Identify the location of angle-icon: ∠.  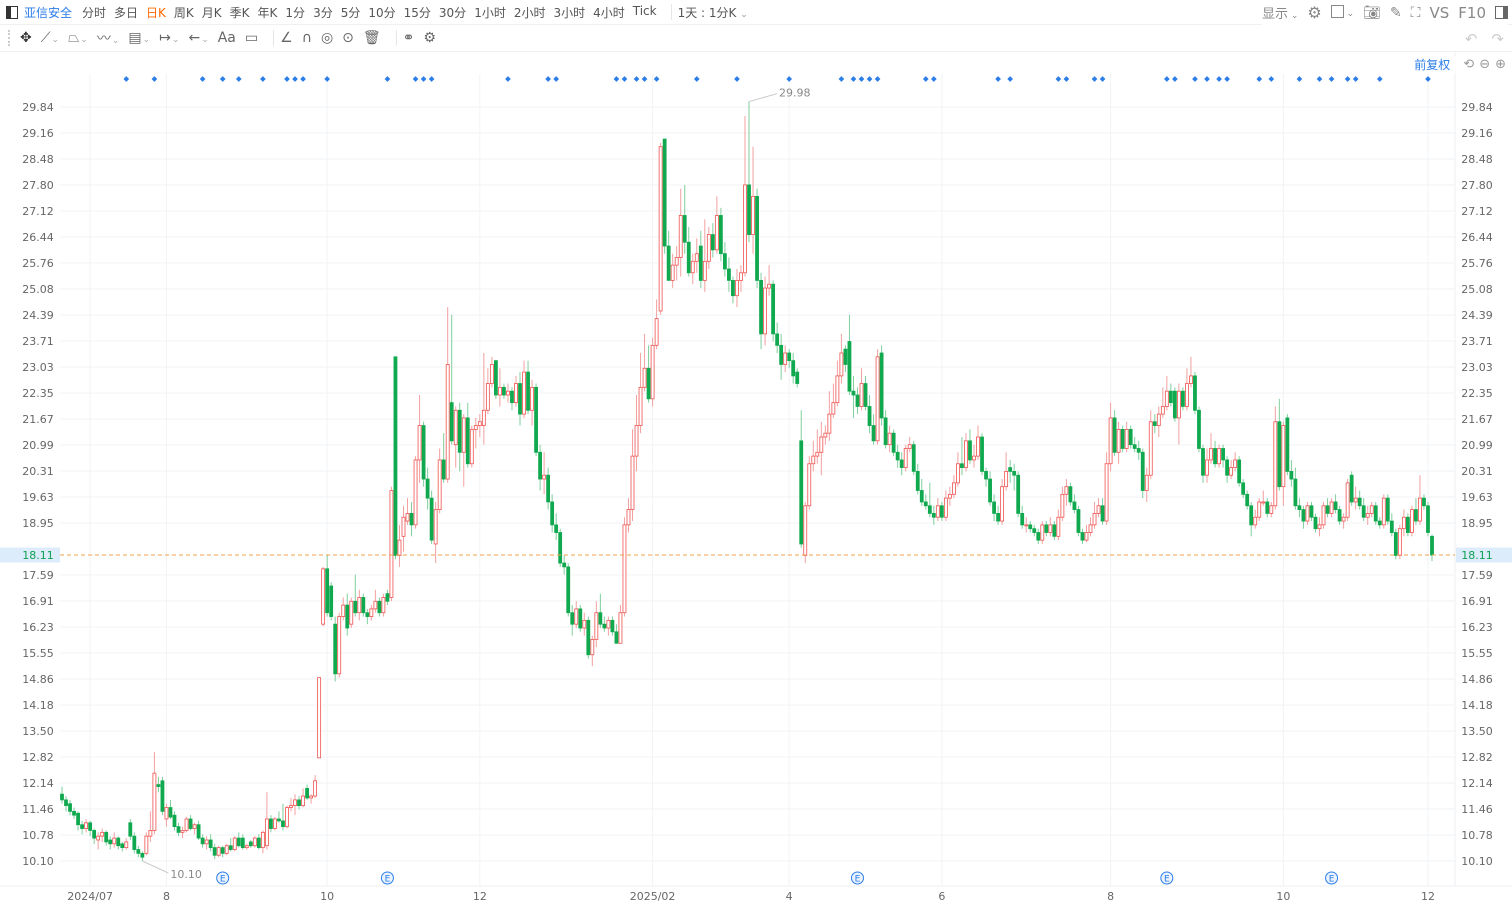
(286, 38).